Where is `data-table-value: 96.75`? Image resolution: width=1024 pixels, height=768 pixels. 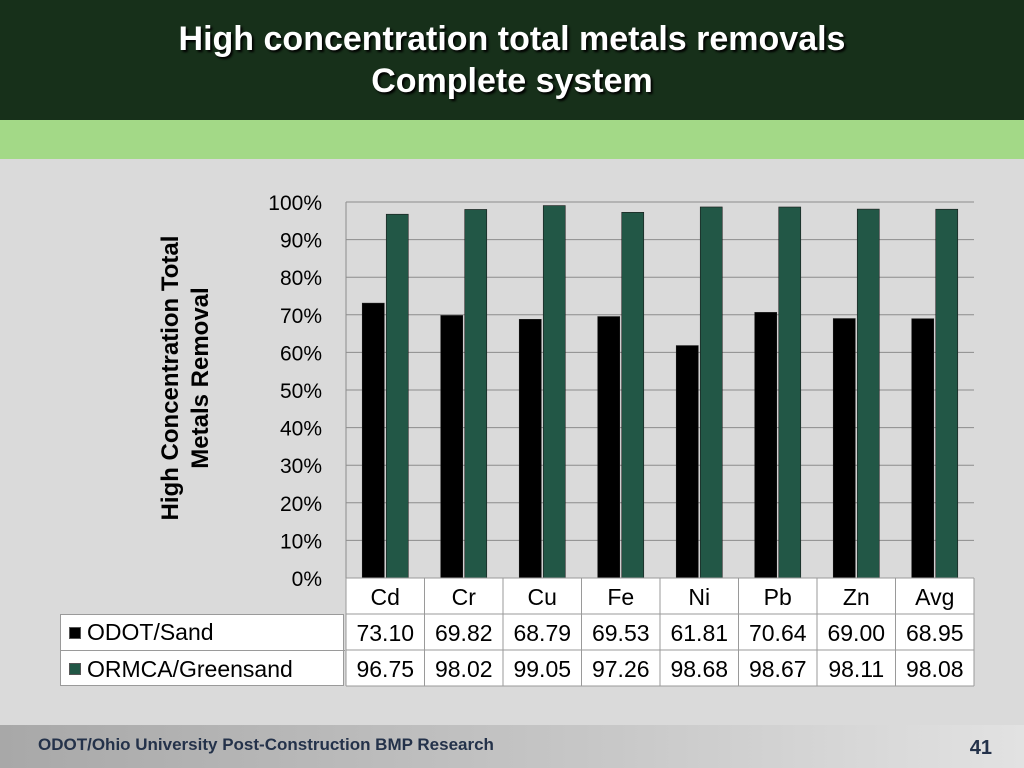
data-table-value: 96.75 is located at coordinates (385, 669).